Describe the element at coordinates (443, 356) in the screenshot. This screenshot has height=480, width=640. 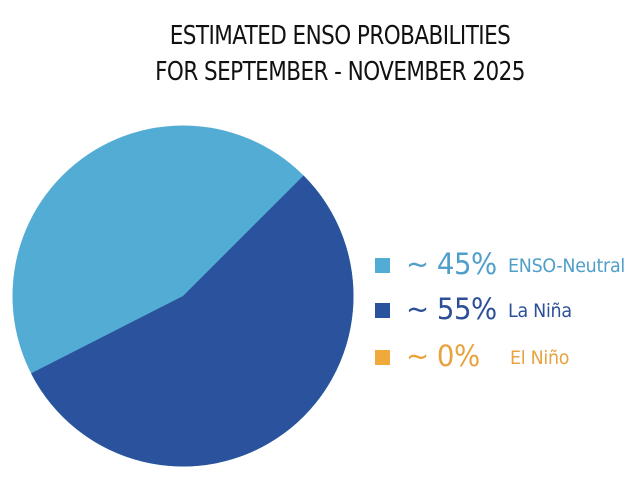
I see `legend-percent-el-nino: ~ 0%` at that location.